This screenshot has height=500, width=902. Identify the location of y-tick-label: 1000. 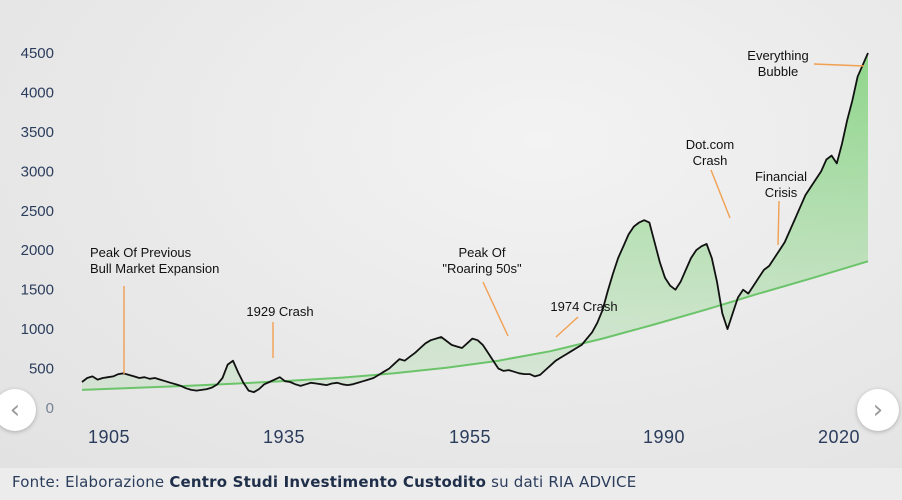
(37, 329).